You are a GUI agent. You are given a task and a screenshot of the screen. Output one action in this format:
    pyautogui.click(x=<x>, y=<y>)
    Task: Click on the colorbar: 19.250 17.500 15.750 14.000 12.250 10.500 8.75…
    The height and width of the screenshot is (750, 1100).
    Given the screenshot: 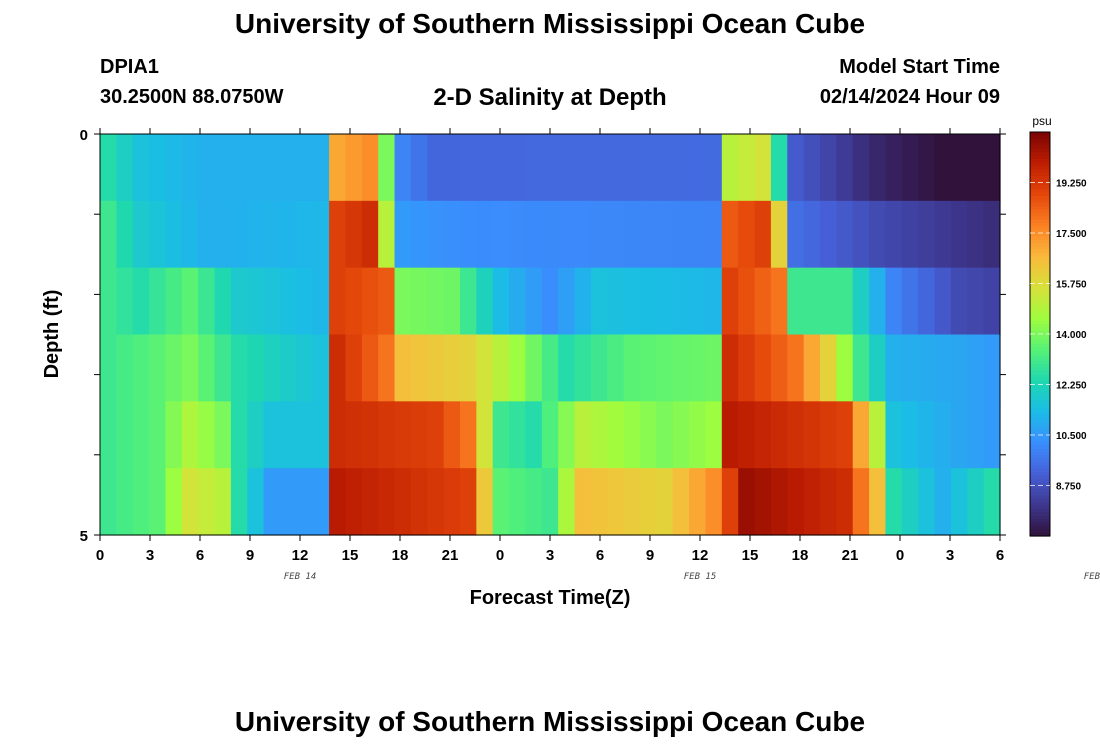 What is the action you would take?
    pyautogui.click(x=1058, y=334)
    